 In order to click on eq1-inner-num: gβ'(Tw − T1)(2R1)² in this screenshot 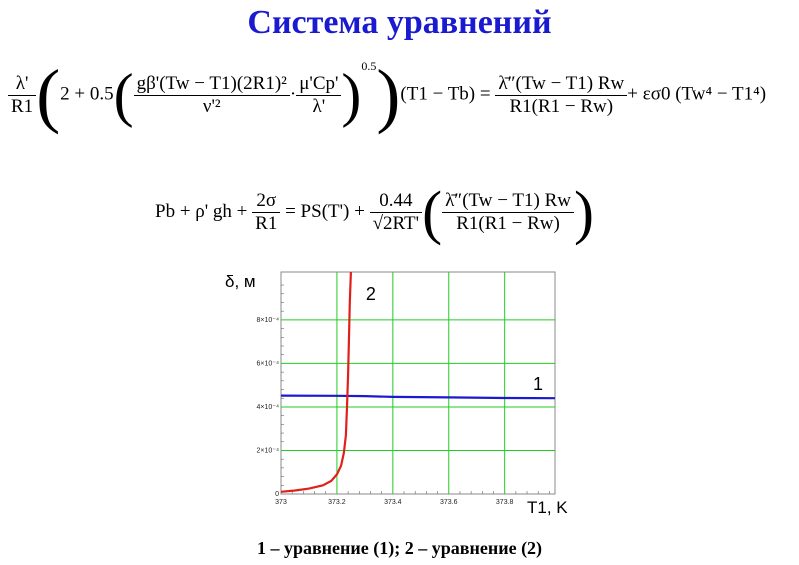, I will do `click(211, 84)`.